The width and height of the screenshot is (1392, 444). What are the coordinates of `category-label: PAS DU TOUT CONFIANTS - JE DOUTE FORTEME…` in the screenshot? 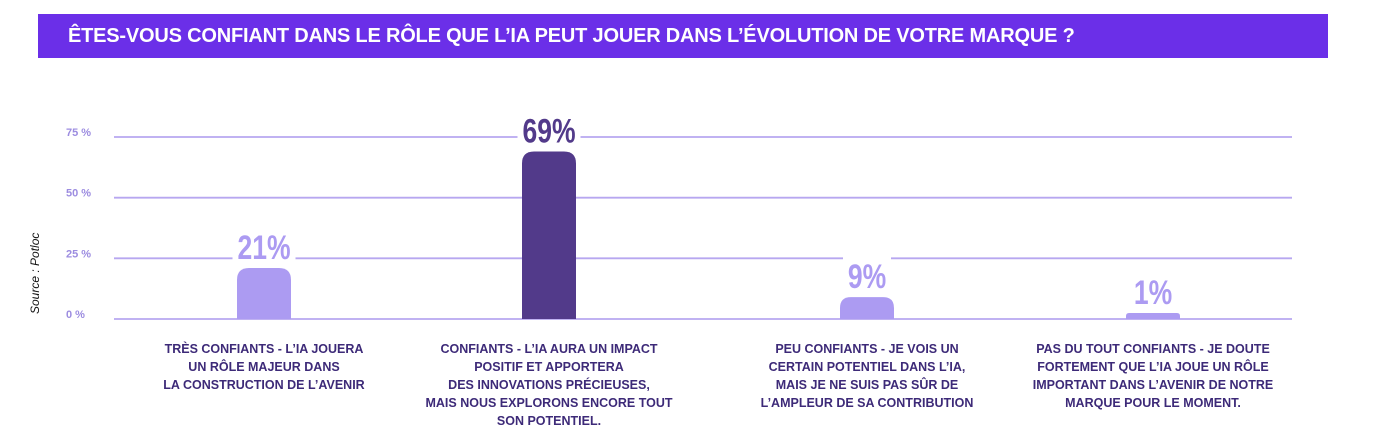 It's located at (1153, 376).